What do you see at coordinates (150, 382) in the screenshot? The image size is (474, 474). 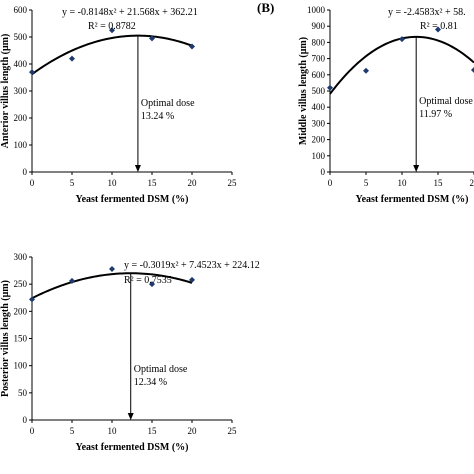 I see `optimal-dose-value: 12.34 %` at bounding box center [150, 382].